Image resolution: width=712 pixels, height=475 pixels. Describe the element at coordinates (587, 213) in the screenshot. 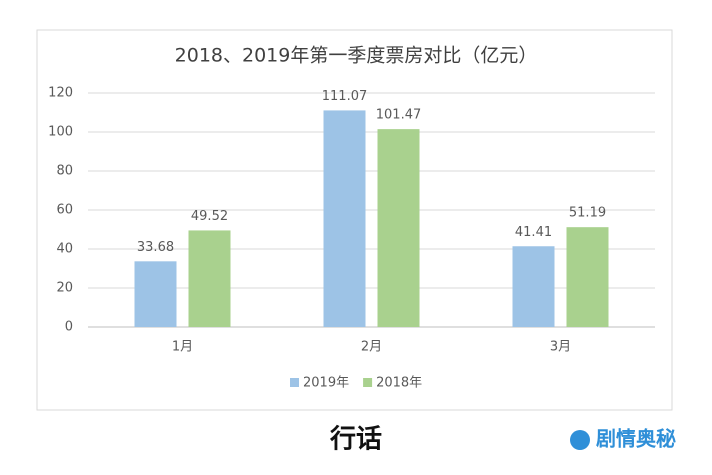

I see `data-label: 51.19` at that location.